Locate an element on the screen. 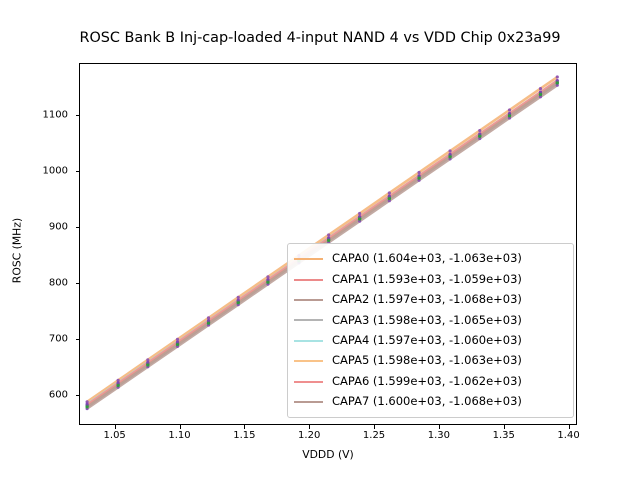 The image size is (640, 480). legend-item-capa3: CAPA3 (1.598e+03, -1.065e+03) is located at coordinates (429, 320).